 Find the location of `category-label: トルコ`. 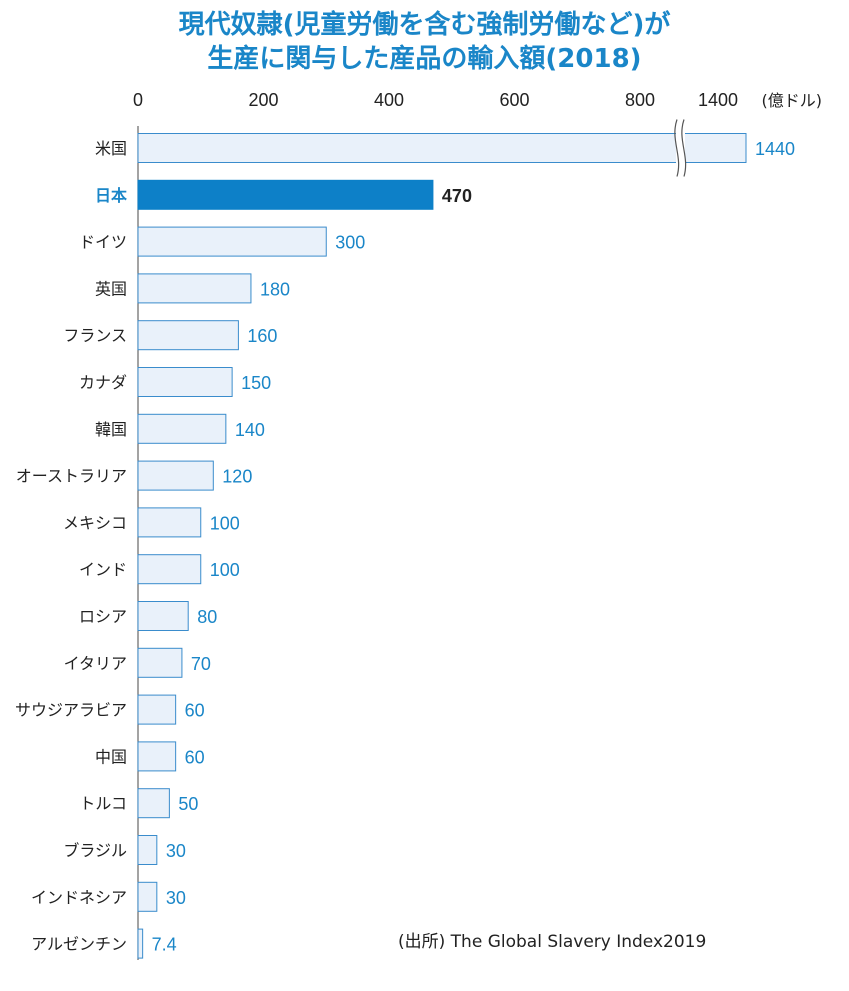

category-label: トルコ is located at coordinates (103, 803).